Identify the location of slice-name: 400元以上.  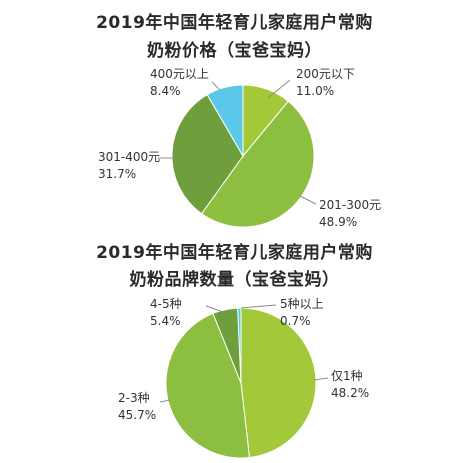
(179, 74).